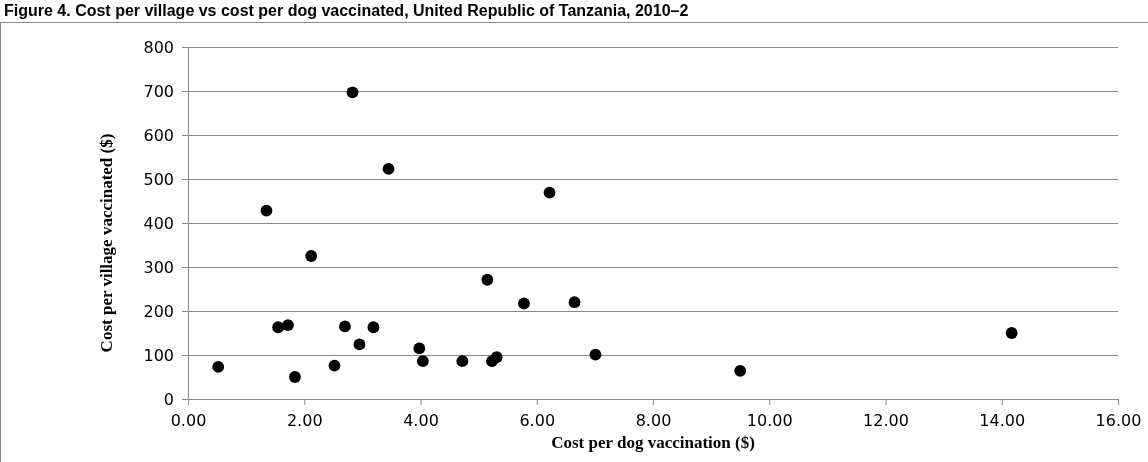  Describe the element at coordinates (158, 355) in the screenshot. I see `y-tick-label: 100` at that location.